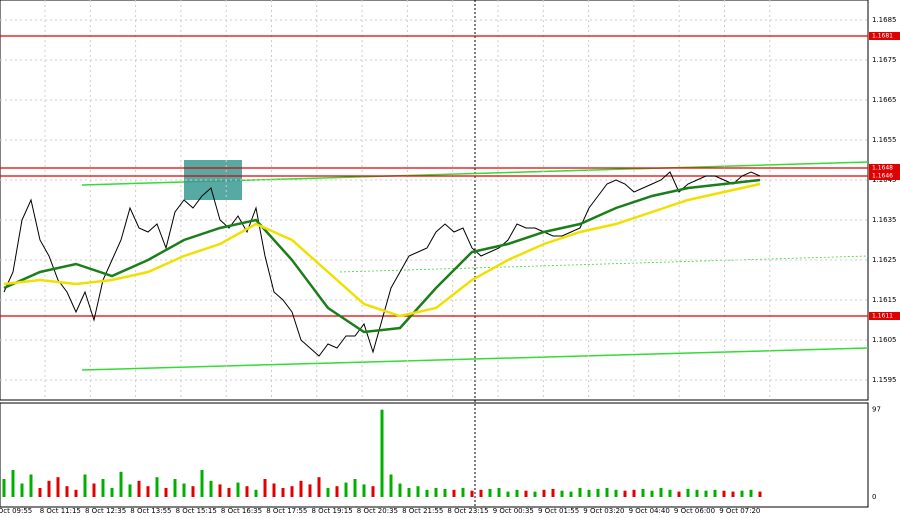 The width and height of the screenshot is (900, 518). What do you see at coordinates (377, 511) in the screenshot?
I see `x-tick-label: 8 Oct 20:35` at bounding box center [377, 511].